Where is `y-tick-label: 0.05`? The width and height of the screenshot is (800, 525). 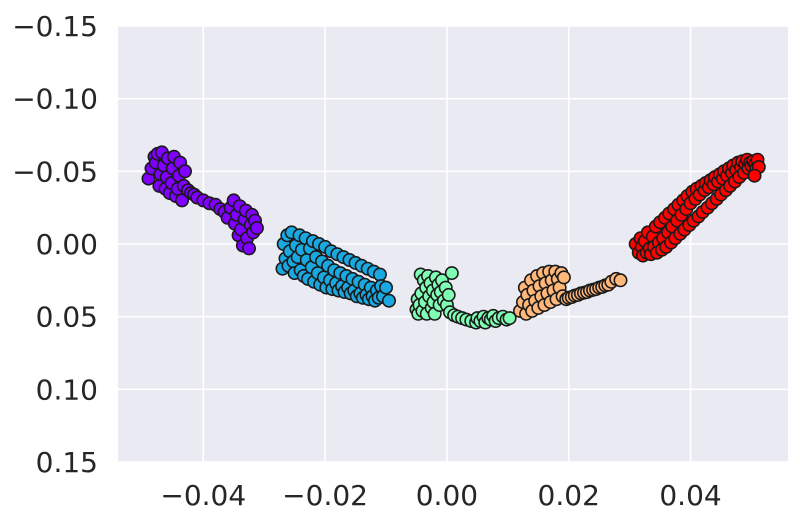 y-tick-label: 0.05 is located at coordinates (67, 317).